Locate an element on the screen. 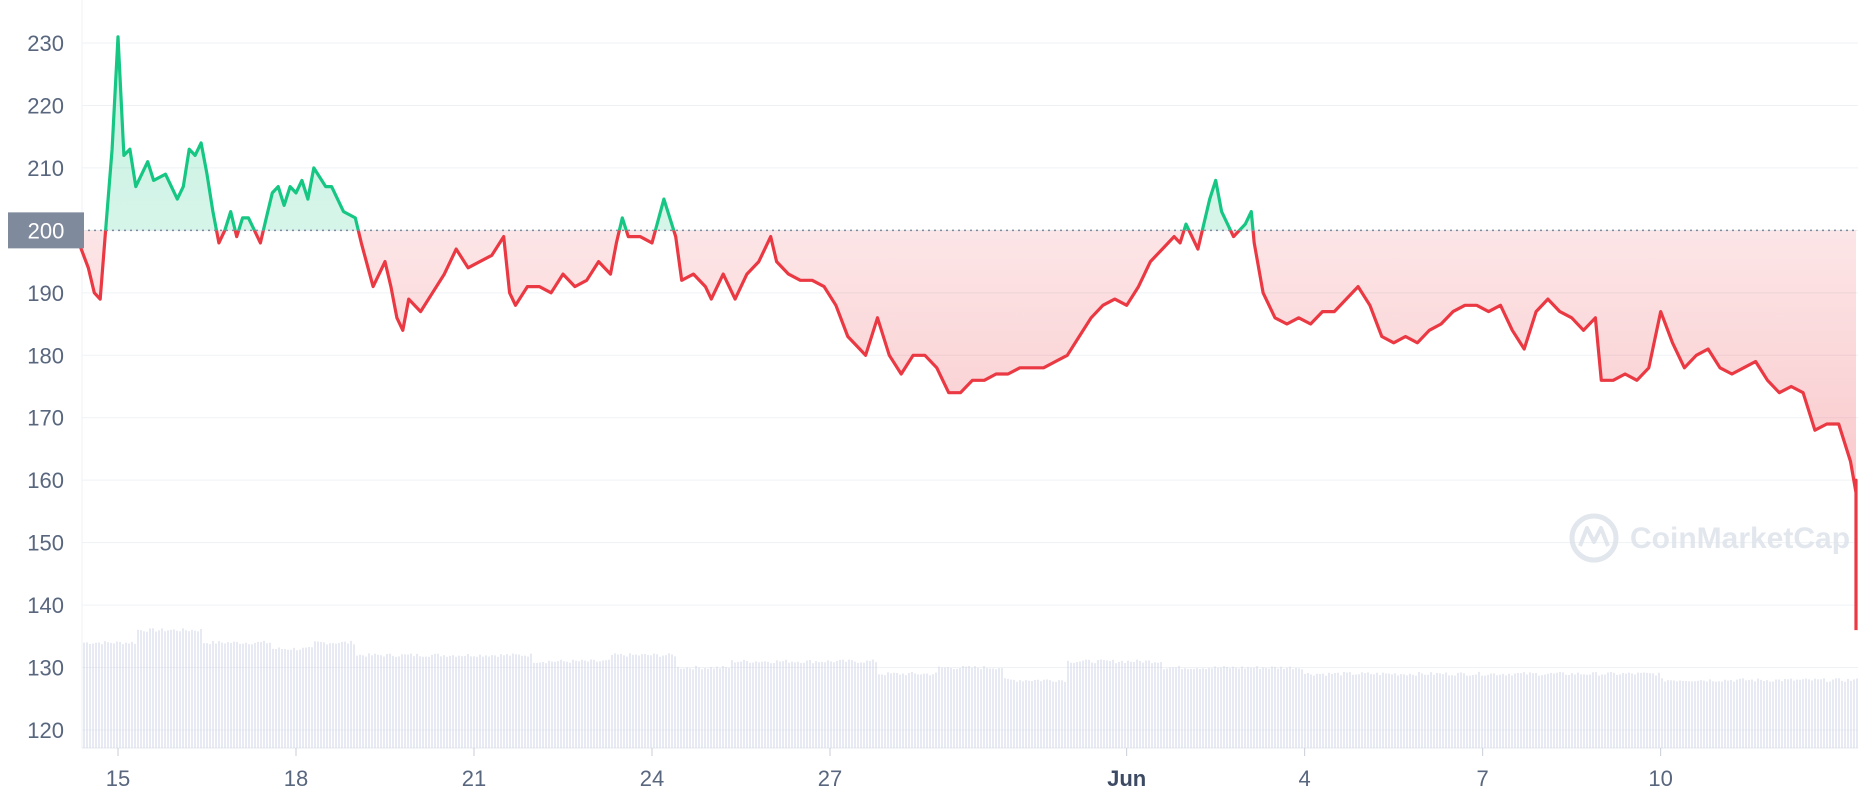 This screenshot has height=805, width=1858. volume-bars is located at coordinates (970, 688).